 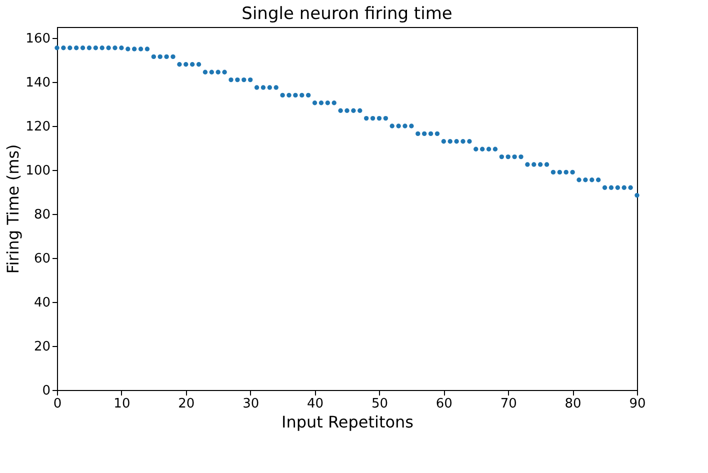 What do you see at coordinates (13, 209) in the screenshot?
I see `y-axis-title: Firing Time (ms)` at bounding box center [13, 209].